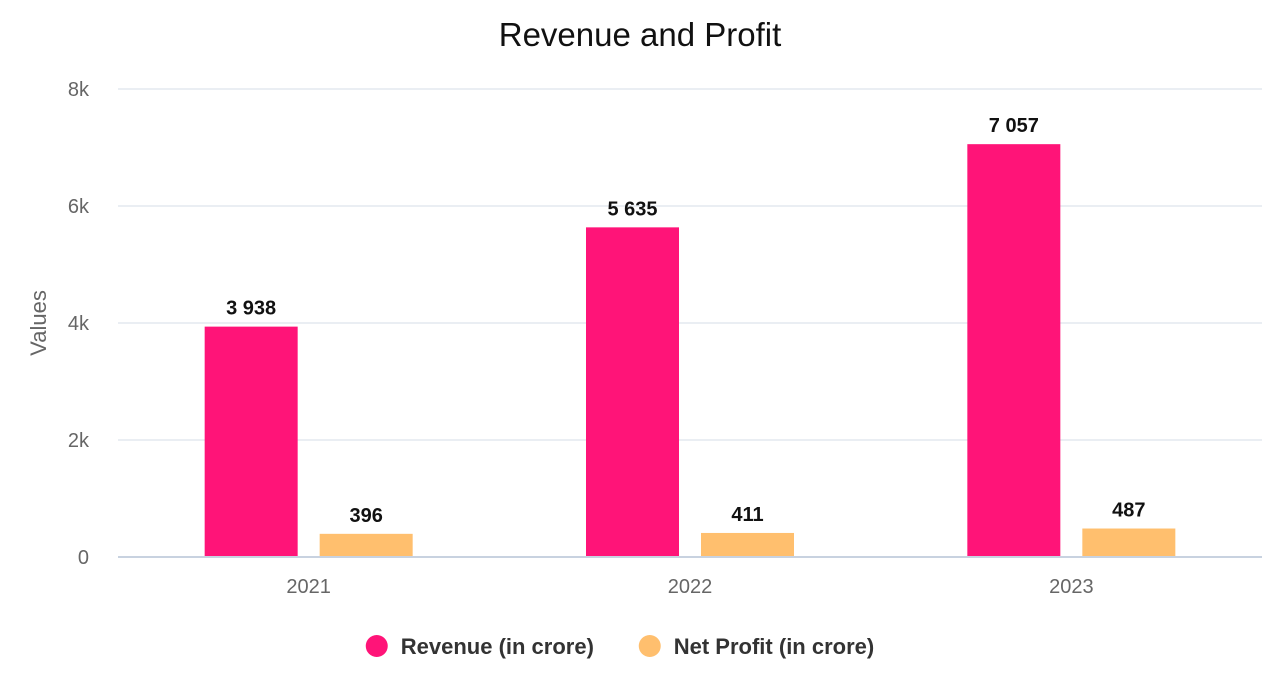 The width and height of the screenshot is (1280, 698). I want to click on x-tick-label: 2021, so click(308, 587).